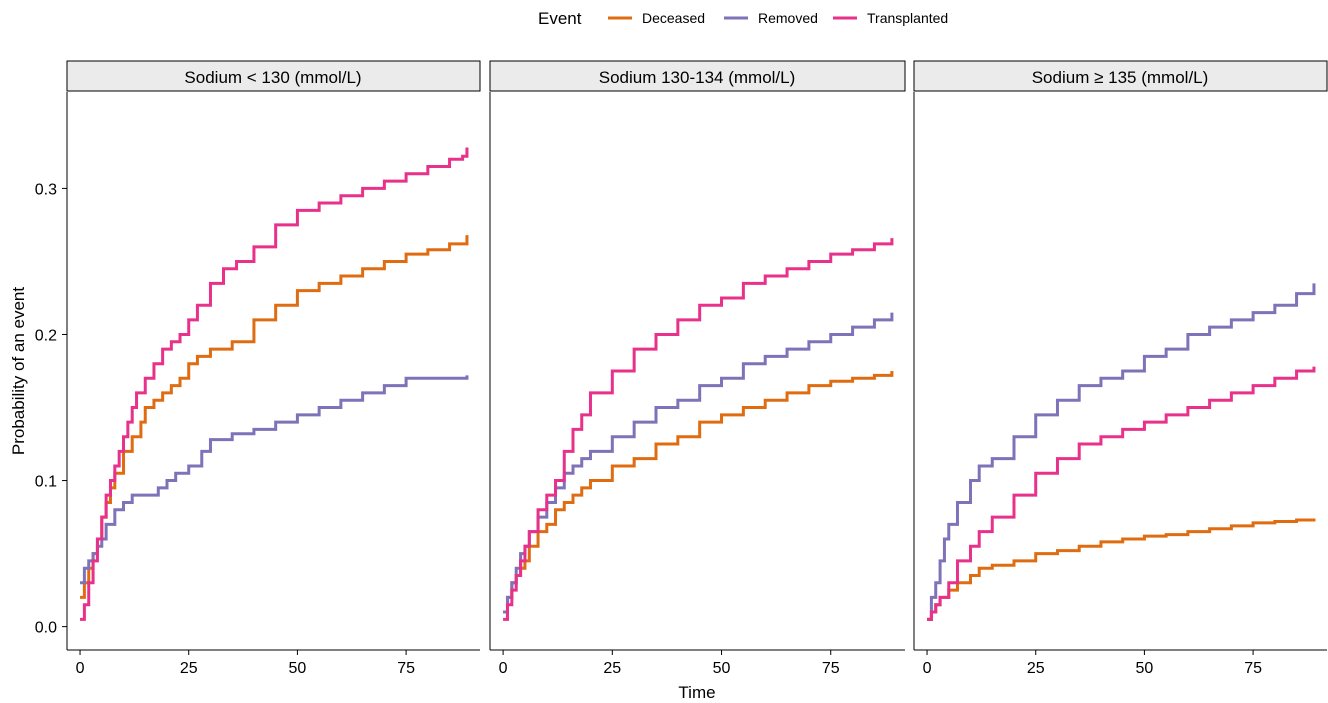 The height and width of the screenshot is (703, 1328). I want to click on legend-label-deceased: Deceased, so click(673, 18).